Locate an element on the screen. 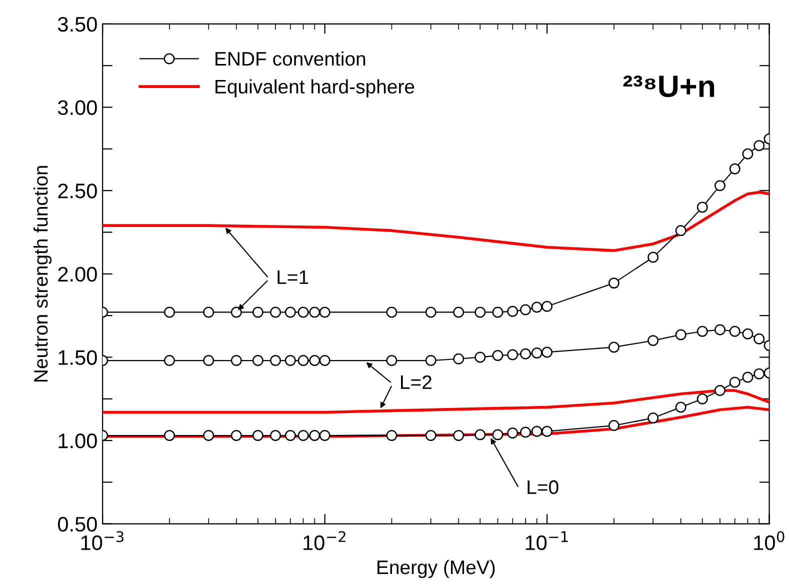 Image resolution: width=789 pixels, height=584 pixels. y-tick-label: 3.00 is located at coordinates (77, 108).